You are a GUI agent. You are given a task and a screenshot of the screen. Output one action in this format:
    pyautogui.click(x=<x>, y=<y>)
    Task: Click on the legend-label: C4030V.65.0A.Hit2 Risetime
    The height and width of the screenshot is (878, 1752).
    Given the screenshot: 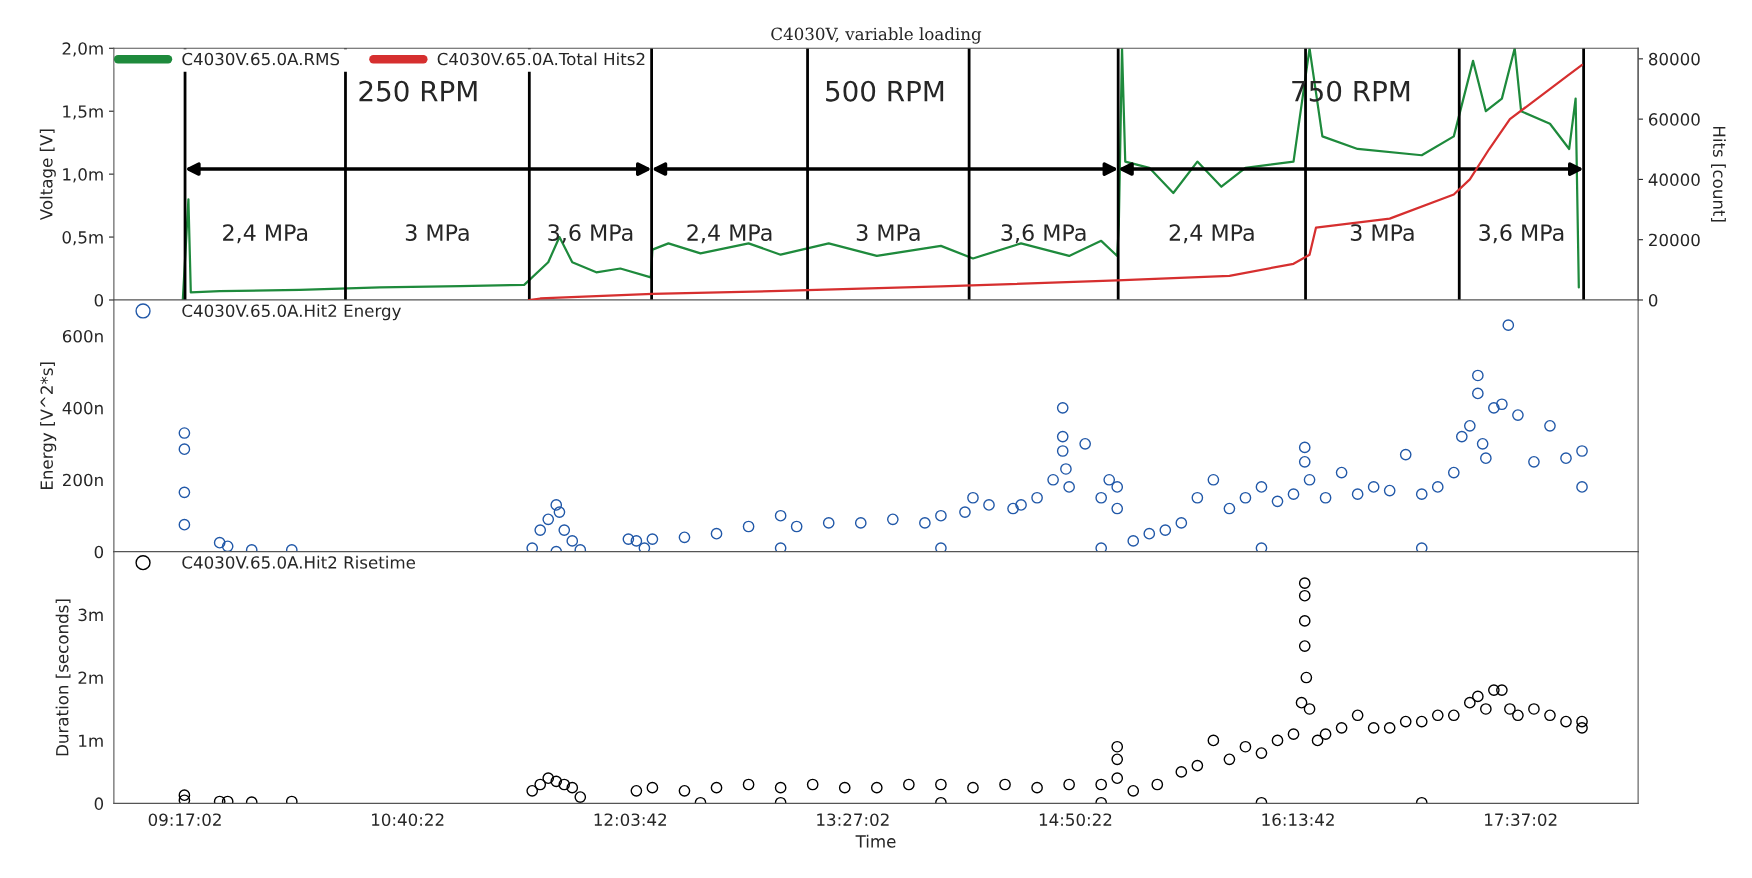 What is the action you would take?
    pyautogui.click(x=299, y=562)
    